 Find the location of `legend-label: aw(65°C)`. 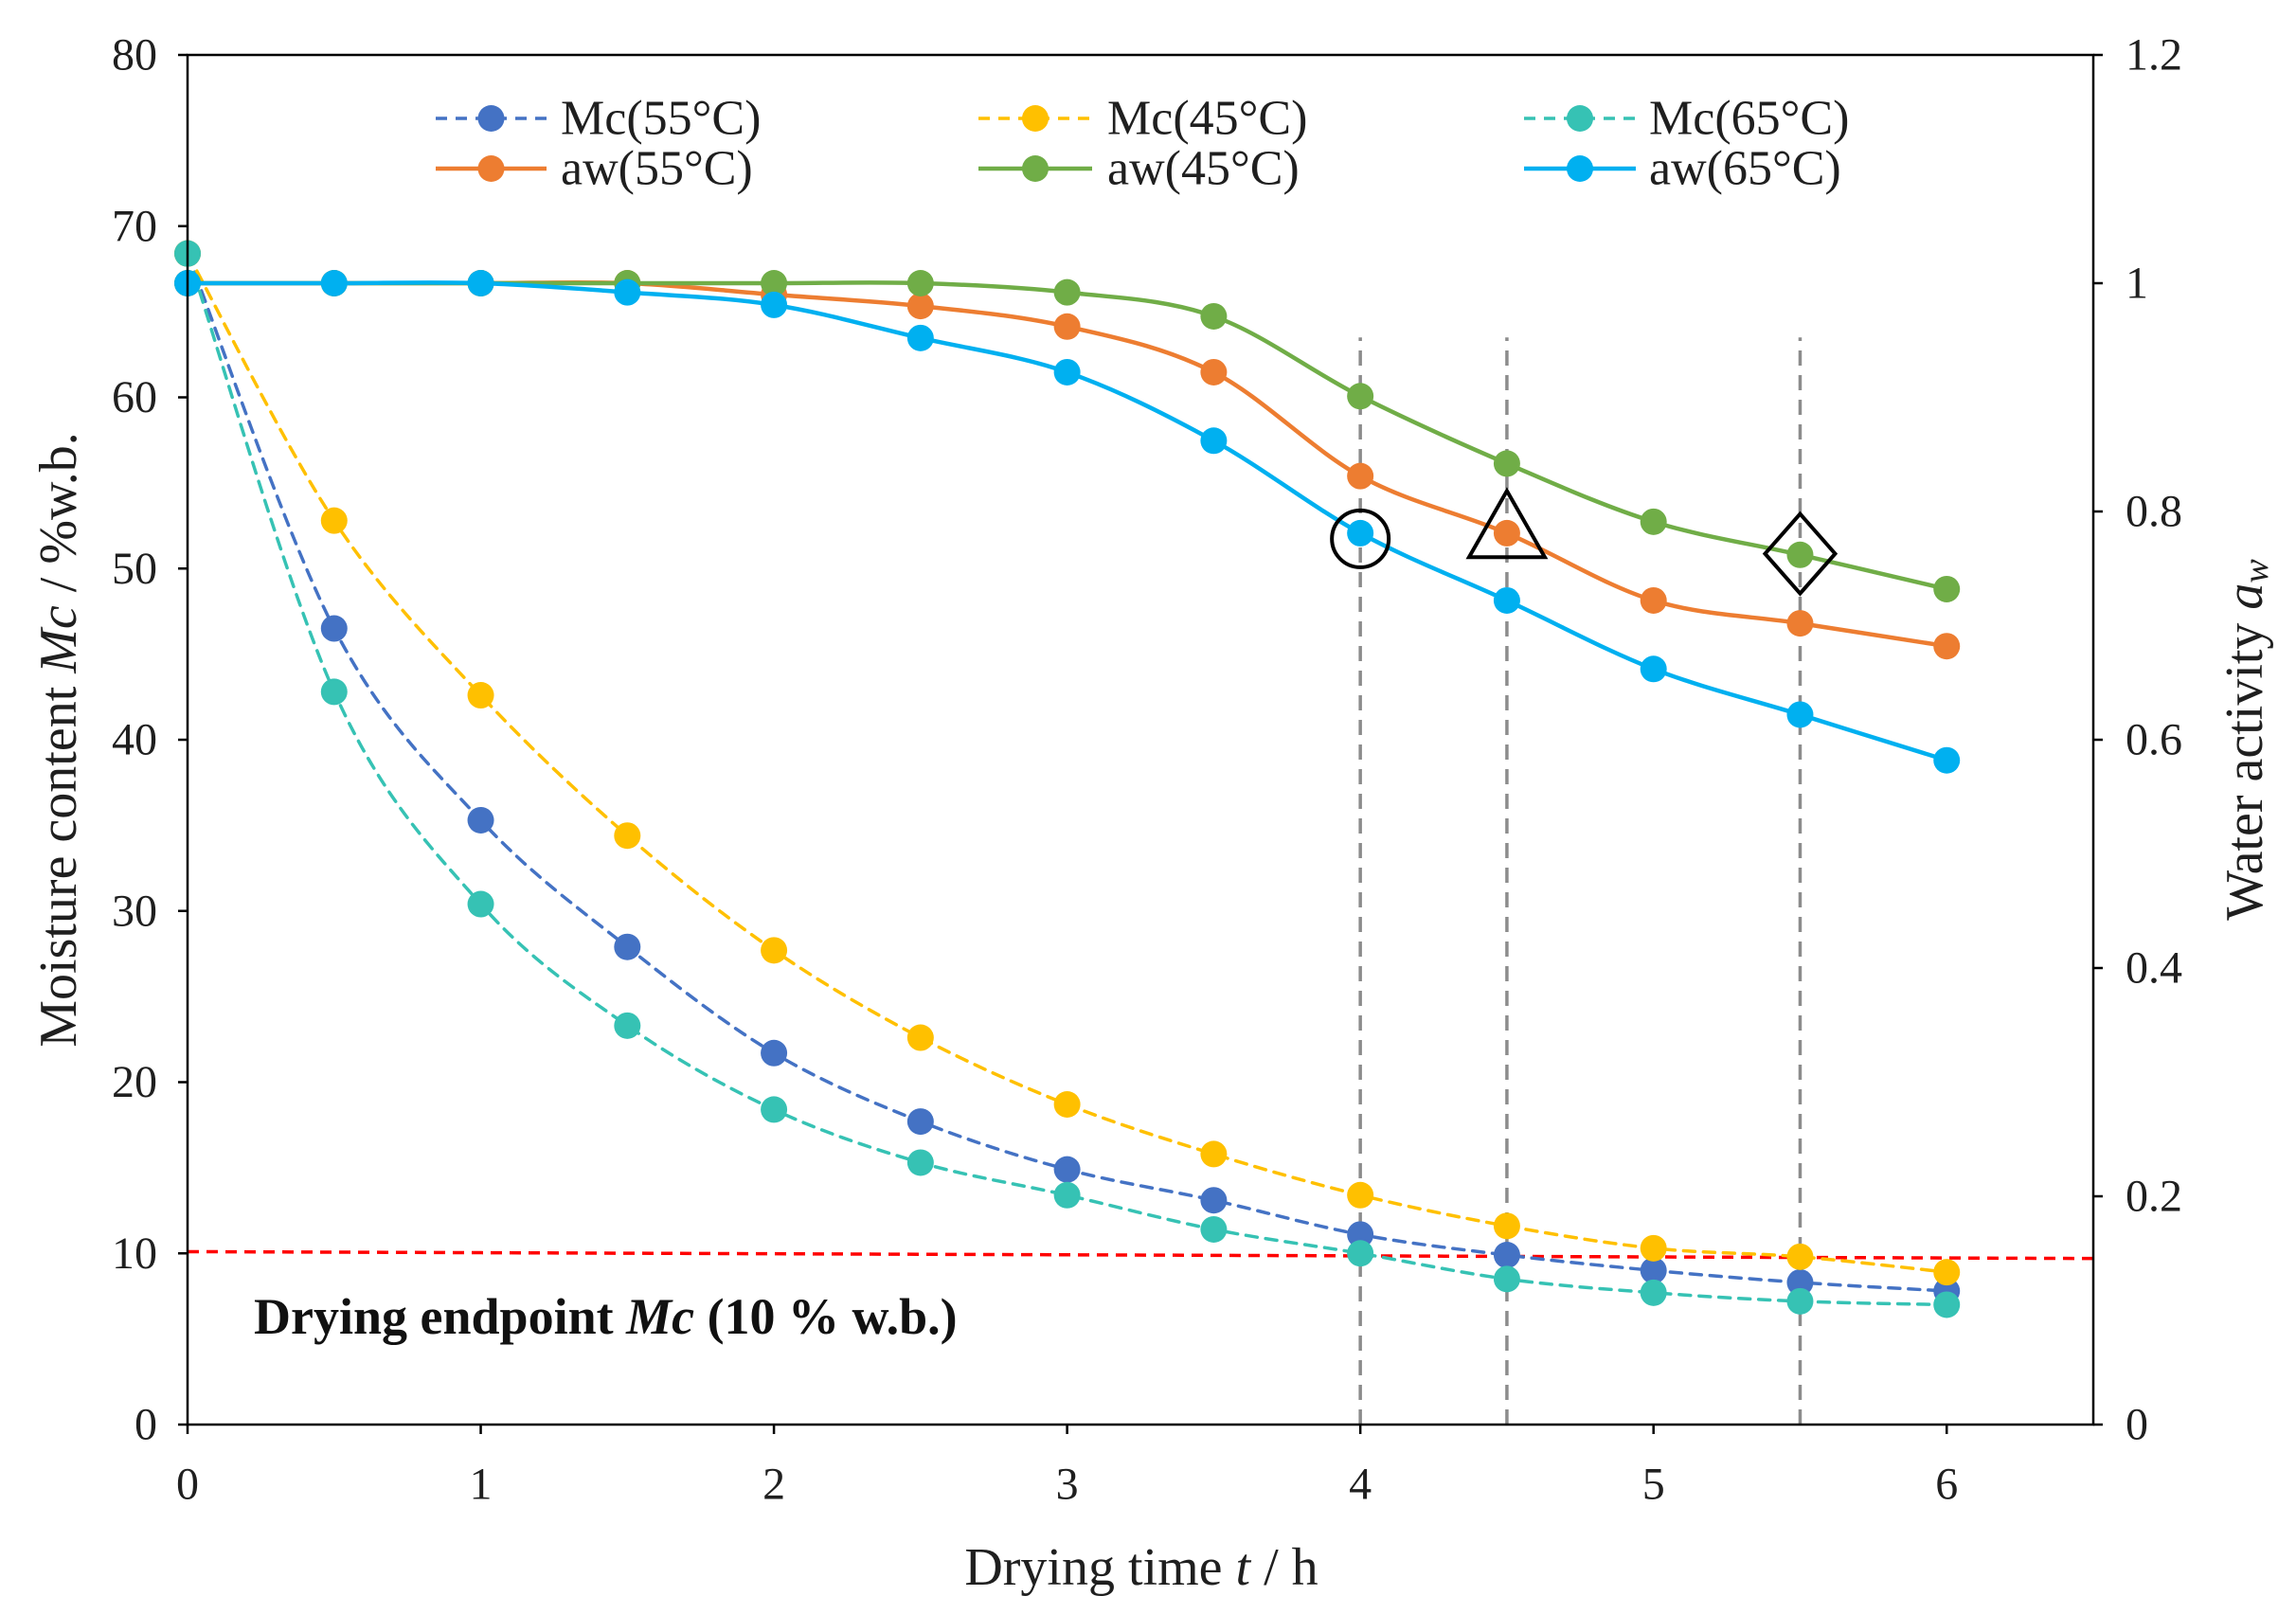

legend-label: aw(65°C) is located at coordinates (1745, 169).